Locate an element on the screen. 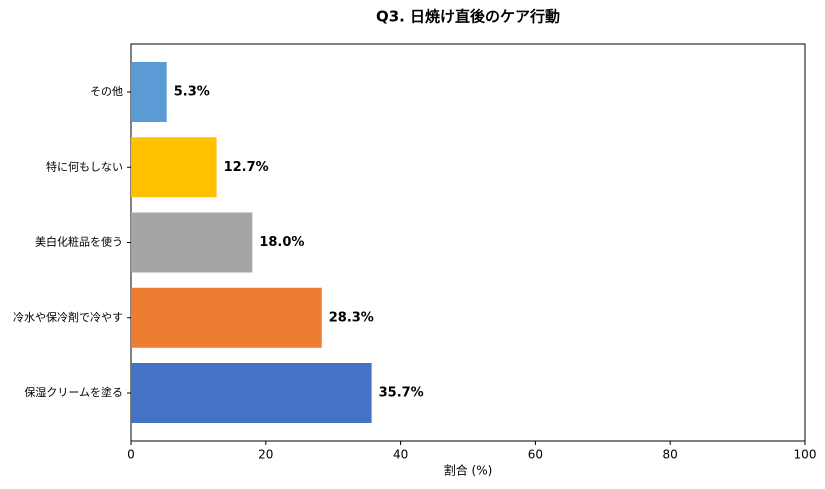 The width and height of the screenshot is (825, 489). x-axis-label: 割合 (%) is located at coordinates (468, 470).